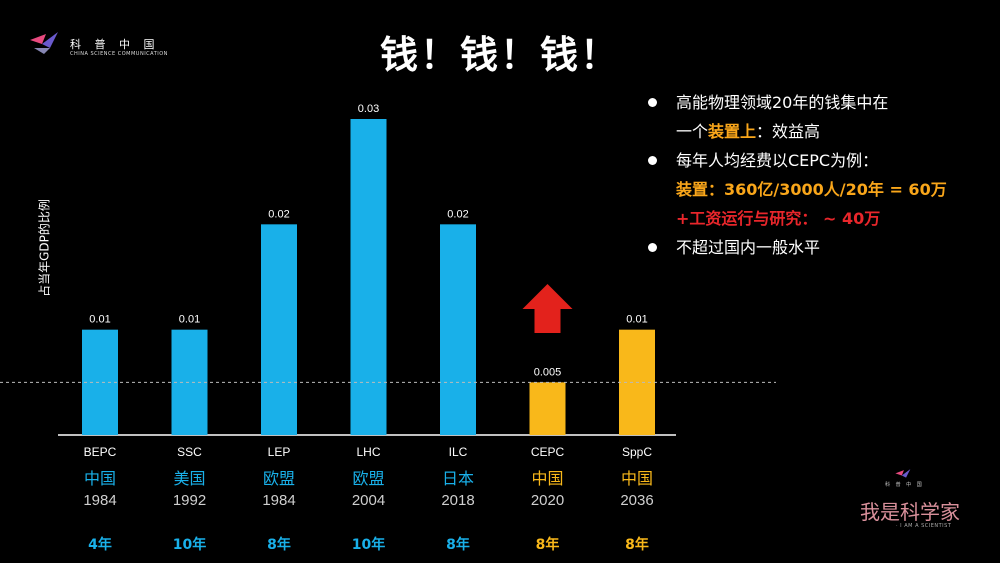 Image resolution: width=1000 pixels, height=563 pixels. Describe the element at coordinates (788, 131) in the screenshot. I see `bullet-text: ：效益高` at that location.